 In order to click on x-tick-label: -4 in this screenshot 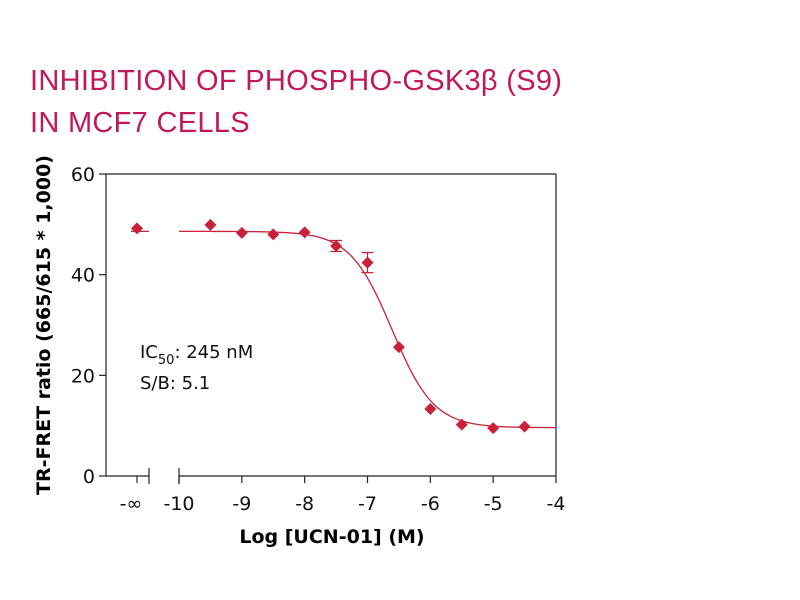, I will do `click(556, 504)`.